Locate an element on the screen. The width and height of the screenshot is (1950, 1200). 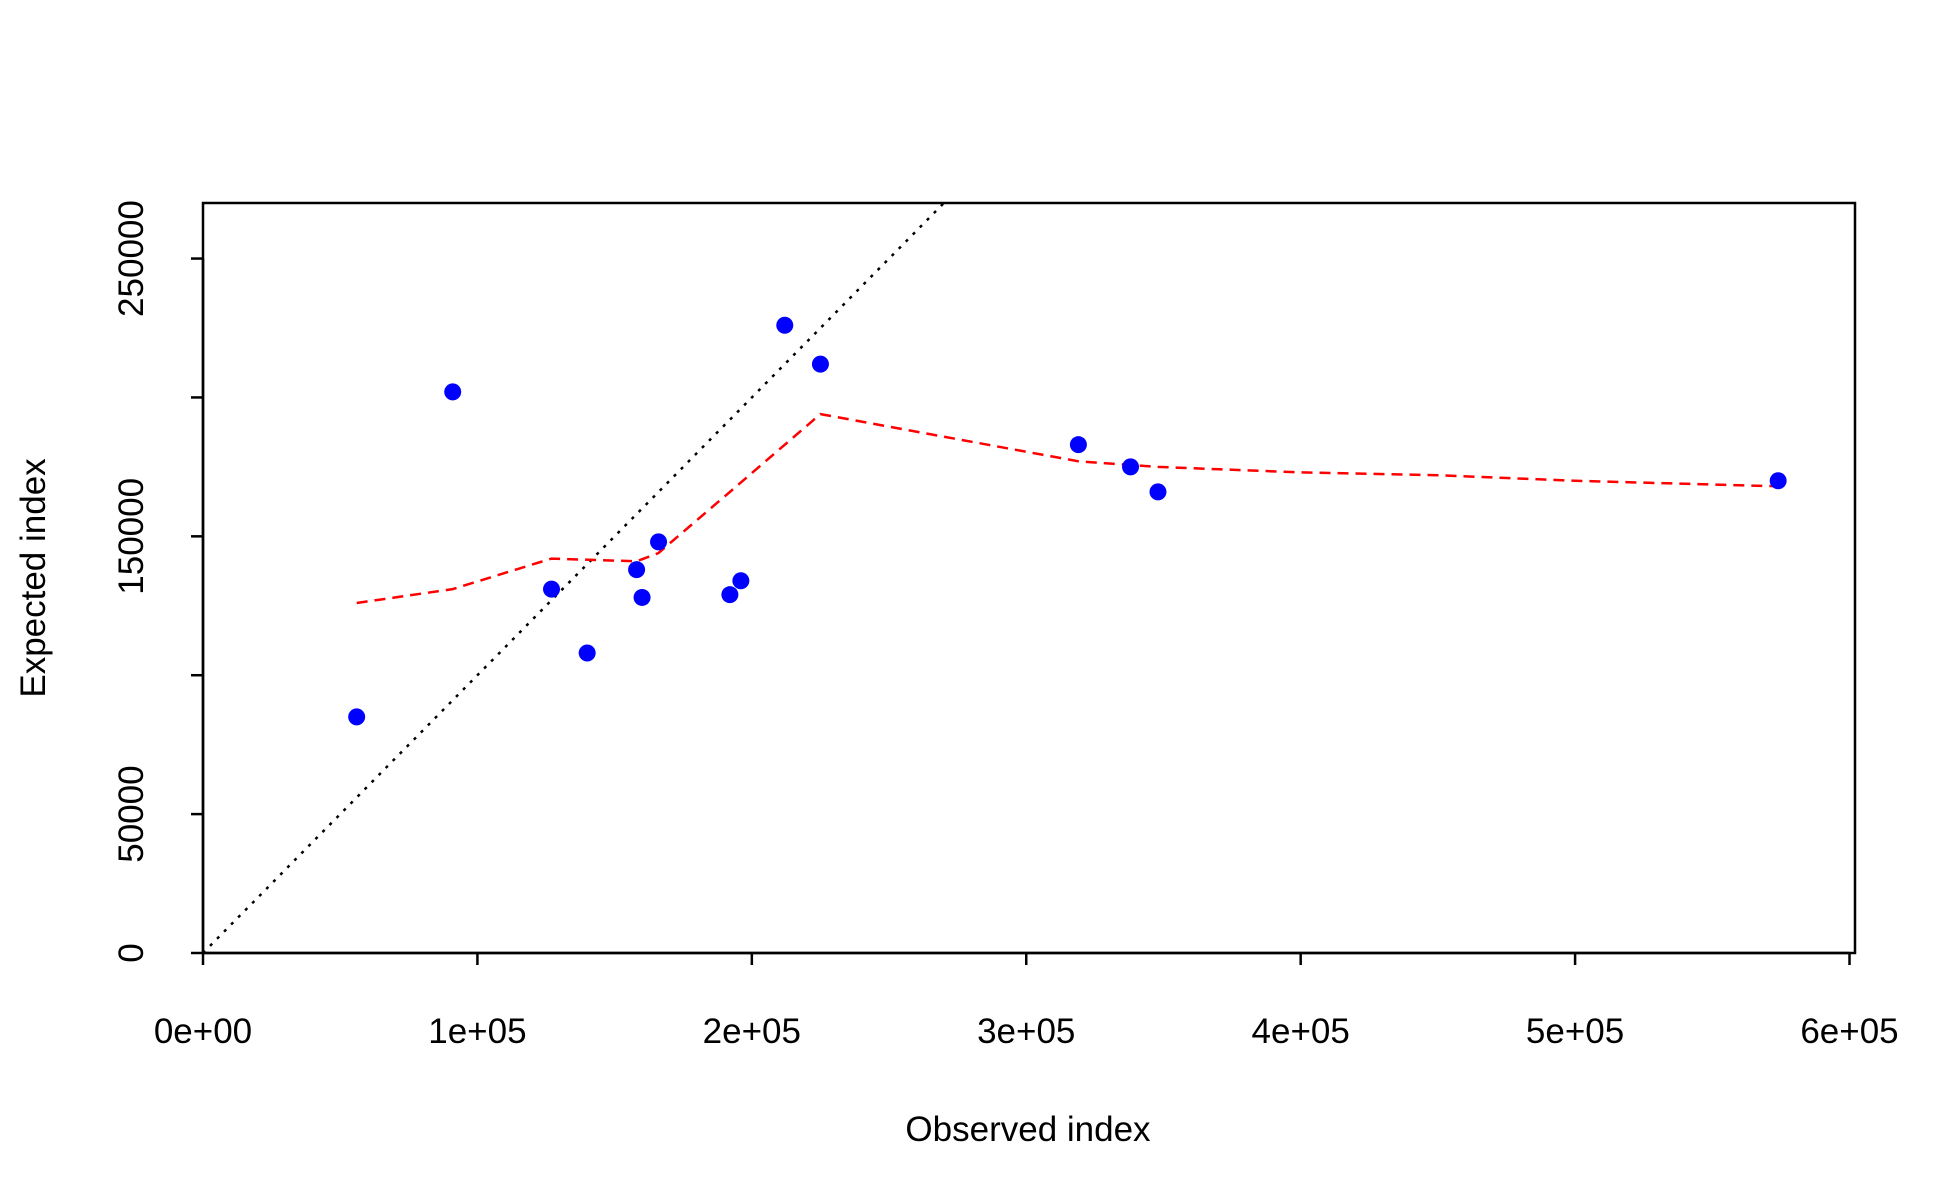
y-tick-label: 0 is located at coordinates (131, 952).